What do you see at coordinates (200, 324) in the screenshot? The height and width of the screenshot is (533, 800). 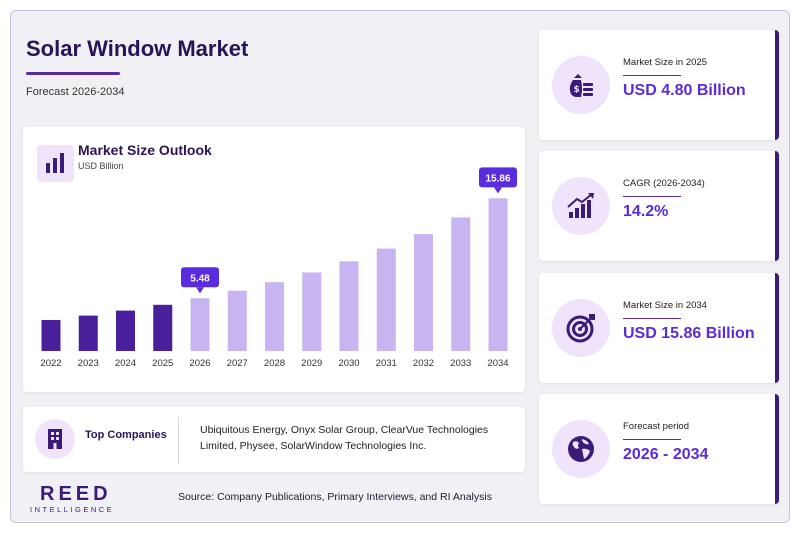 I see `bar-2026` at bounding box center [200, 324].